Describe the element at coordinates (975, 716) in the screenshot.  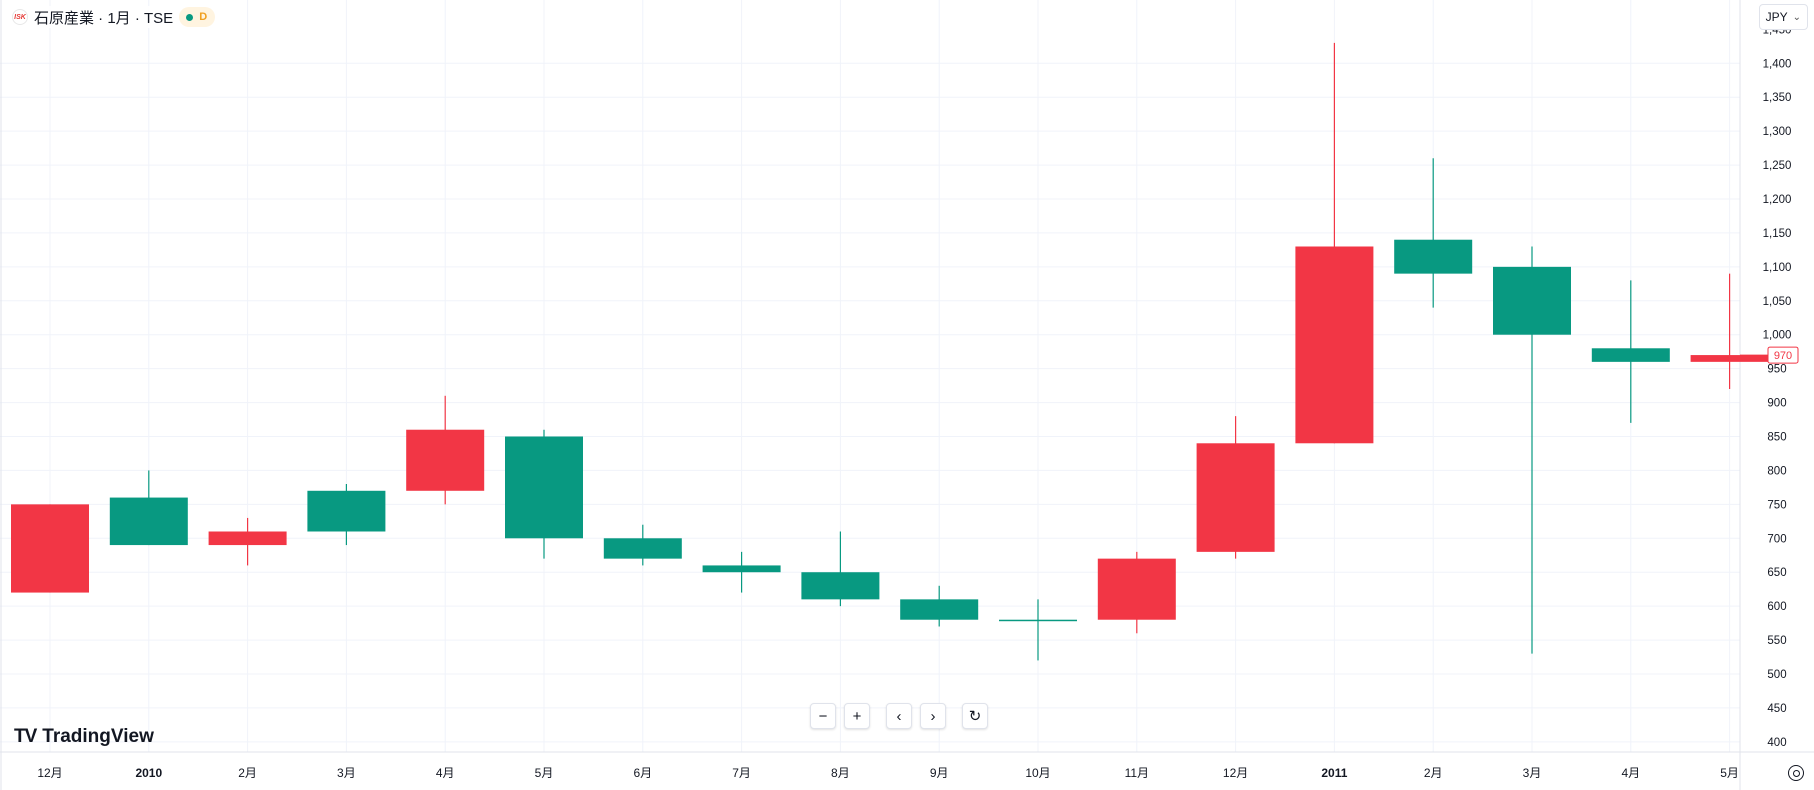
I see `reset-chart-button: ↻` at that location.